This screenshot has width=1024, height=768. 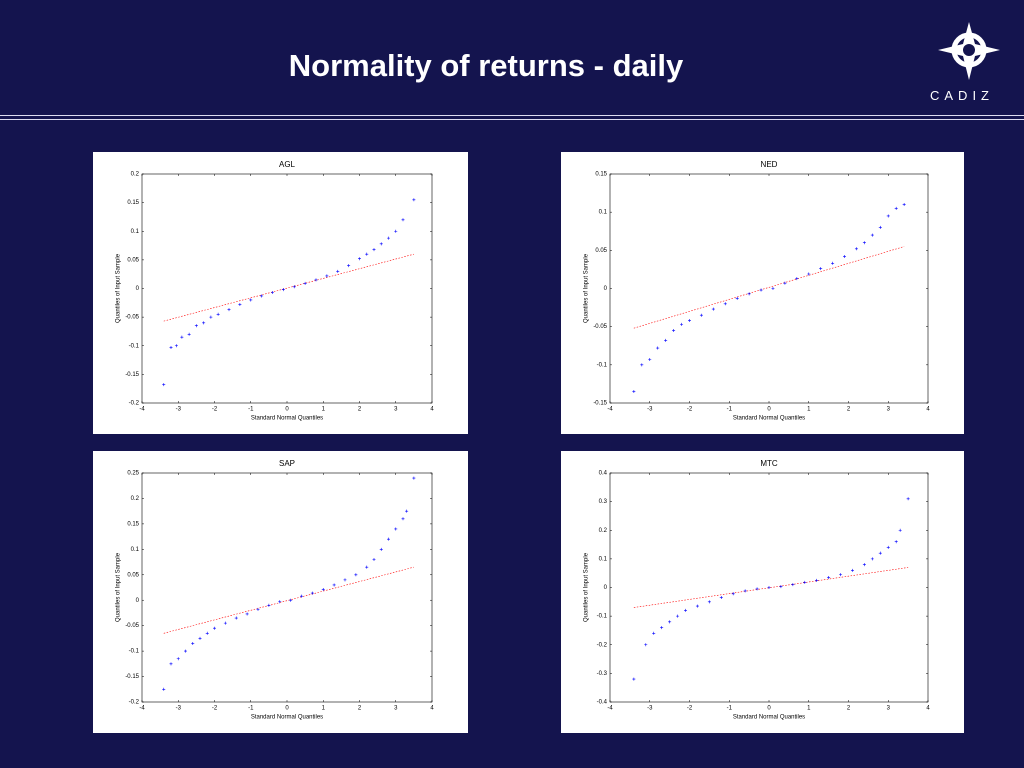 I want to click on y-tick-label: 0.25, so click(x=133, y=474).